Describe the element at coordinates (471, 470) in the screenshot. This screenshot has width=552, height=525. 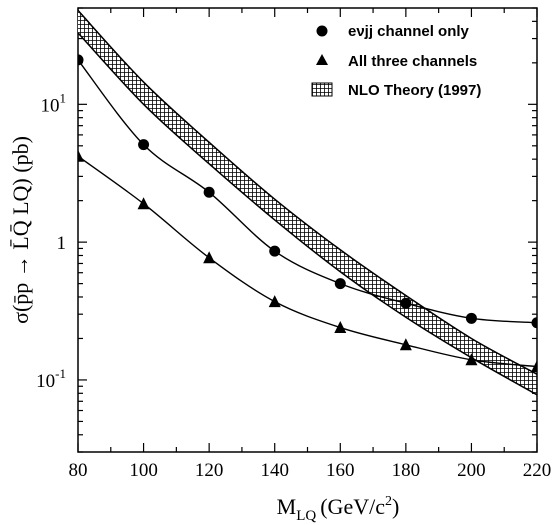
I see `x-tick-label: 200` at that location.